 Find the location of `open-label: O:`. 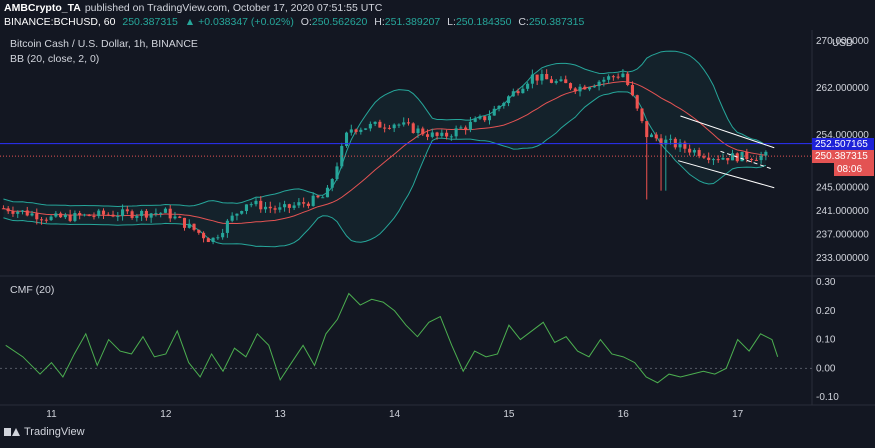

open-label: O: is located at coordinates (306, 22).